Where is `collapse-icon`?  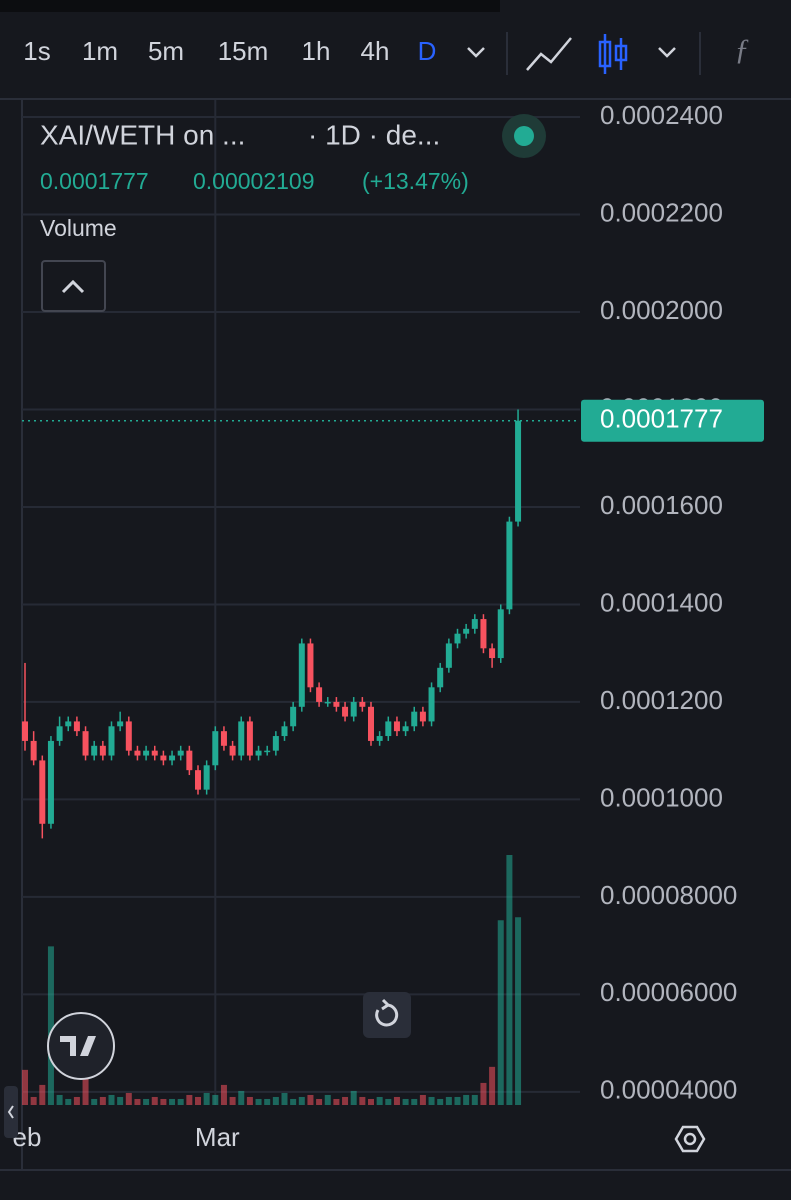
collapse-icon is located at coordinates (73, 286).